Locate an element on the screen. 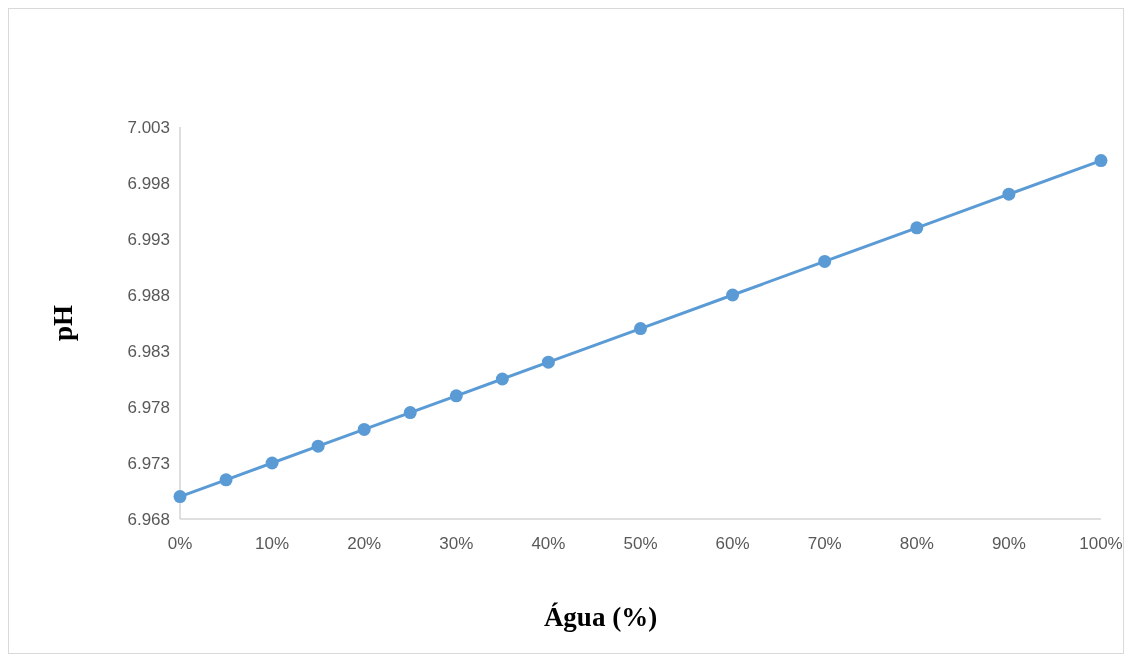  x-tick-label: 50% is located at coordinates (640, 543).